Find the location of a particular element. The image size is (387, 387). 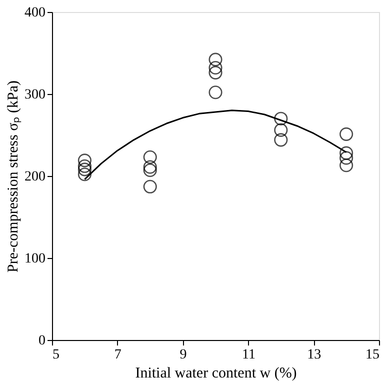

x-tick-label: 5 is located at coordinates (56, 355).